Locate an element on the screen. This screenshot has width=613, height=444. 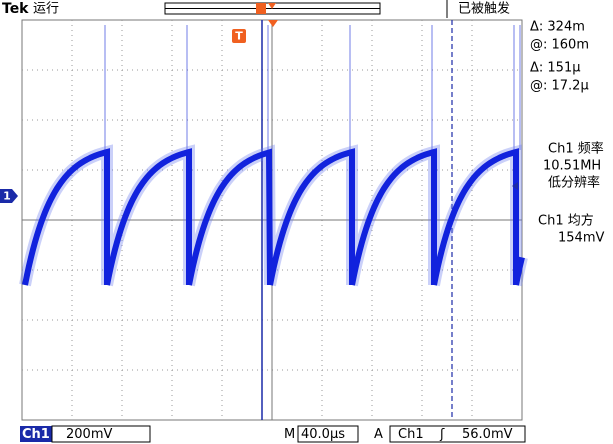
run-status: 运行 is located at coordinates (46, 9).